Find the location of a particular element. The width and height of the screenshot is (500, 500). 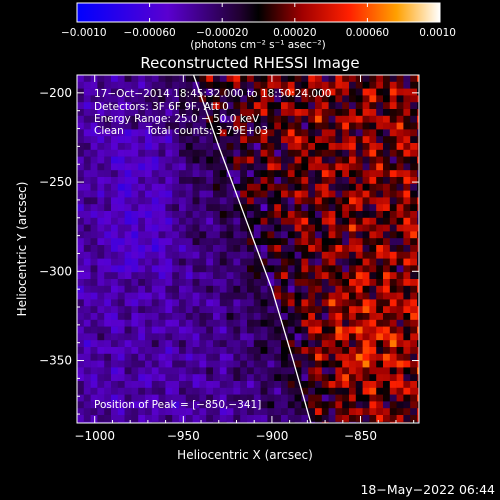

annotation-energy: Energy Range: 25.0 − 50.0 keV is located at coordinates (177, 119).